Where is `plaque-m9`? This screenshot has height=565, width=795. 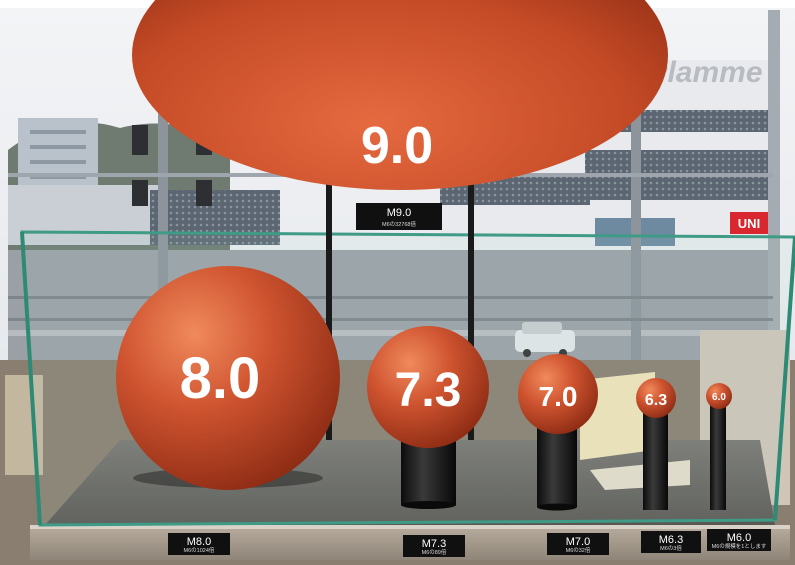 plaque-m9 is located at coordinates (399, 216).